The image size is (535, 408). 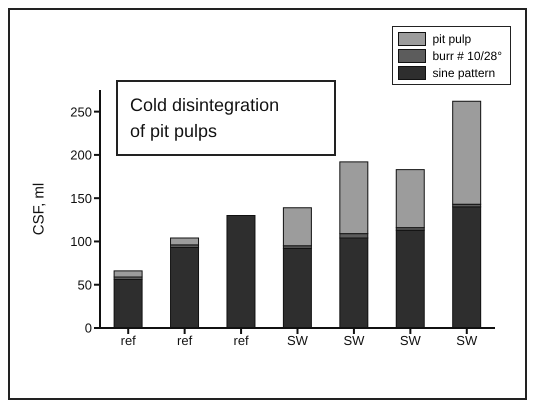 What do you see at coordinates (81, 155) in the screenshot?
I see `y-tick-label: 200` at bounding box center [81, 155].